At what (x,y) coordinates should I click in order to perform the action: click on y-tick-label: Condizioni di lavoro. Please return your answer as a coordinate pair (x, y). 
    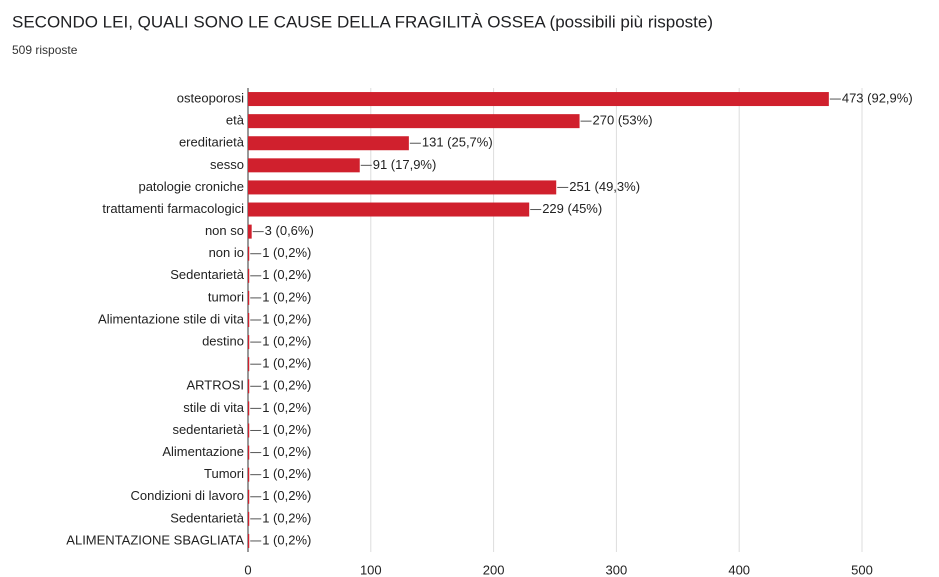
    Looking at the image, I should click on (187, 495).